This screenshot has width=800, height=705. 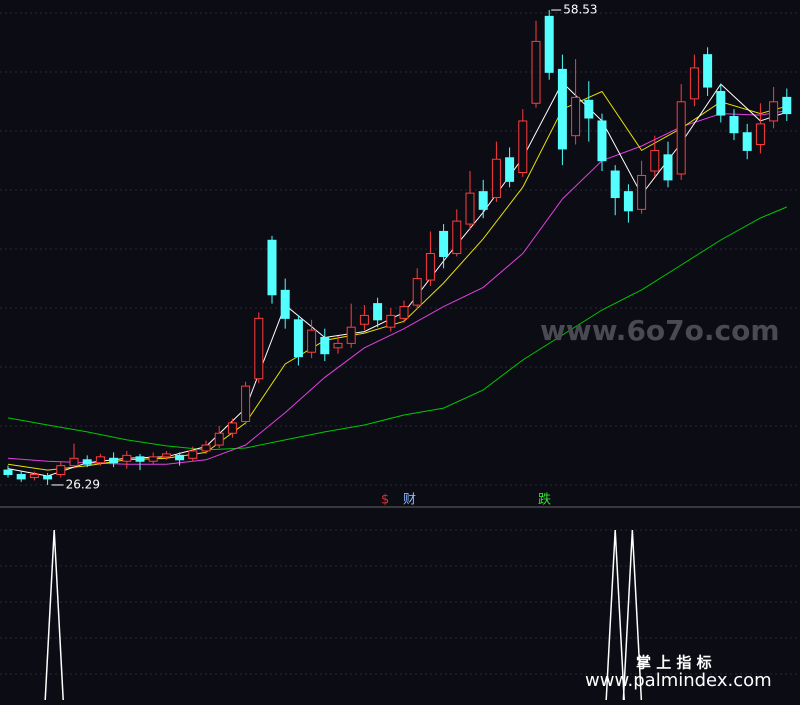 What do you see at coordinates (580, 10) in the screenshot?
I see `high-label: 58.53` at bounding box center [580, 10].